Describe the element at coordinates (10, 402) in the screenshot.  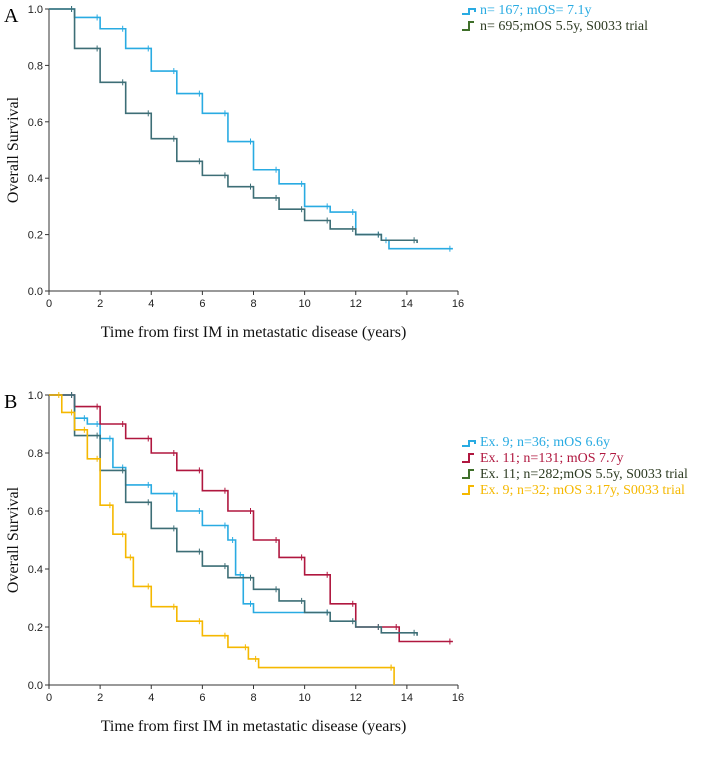
I see `panel-label: B` at that location.